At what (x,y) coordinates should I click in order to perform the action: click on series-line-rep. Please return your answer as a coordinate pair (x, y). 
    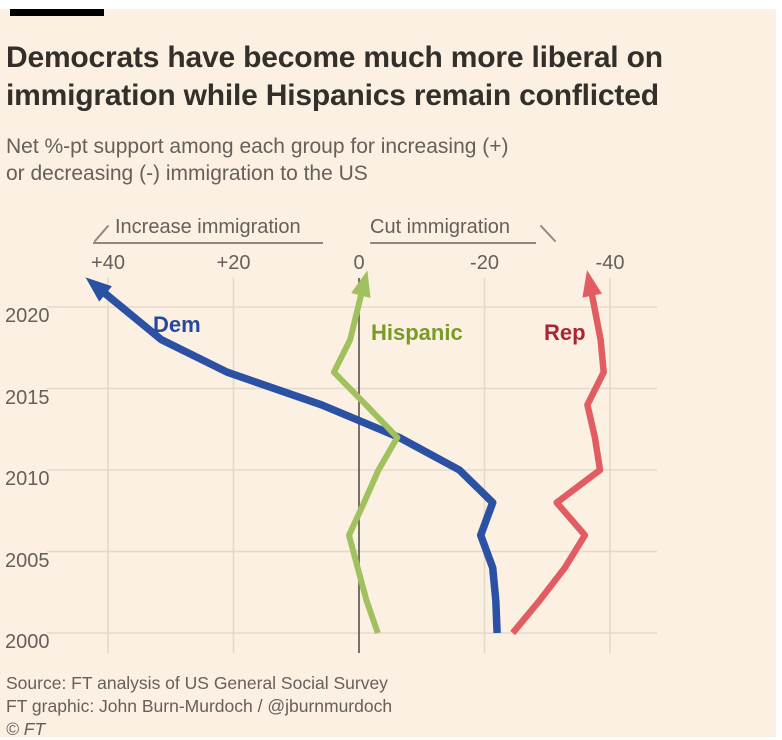
    Looking at the image, I should click on (558, 453).